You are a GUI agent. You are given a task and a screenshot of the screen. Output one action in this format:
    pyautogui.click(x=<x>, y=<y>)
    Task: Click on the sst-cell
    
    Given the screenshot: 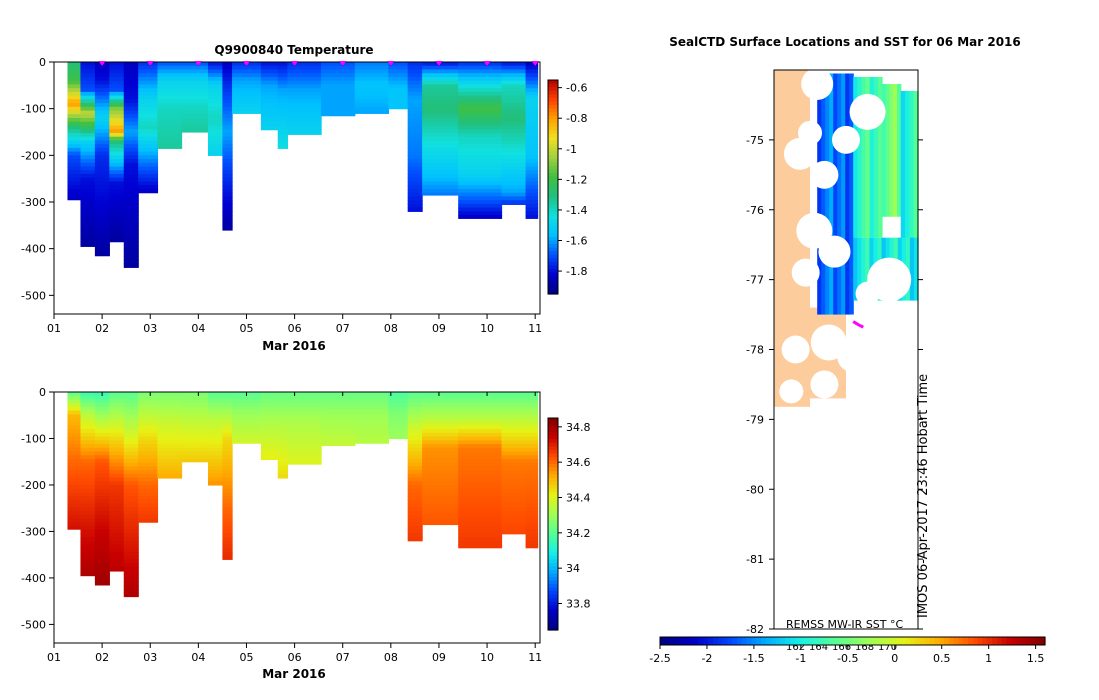 What is the action you would take?
    pyautogui.click(x=851, y=194)
    